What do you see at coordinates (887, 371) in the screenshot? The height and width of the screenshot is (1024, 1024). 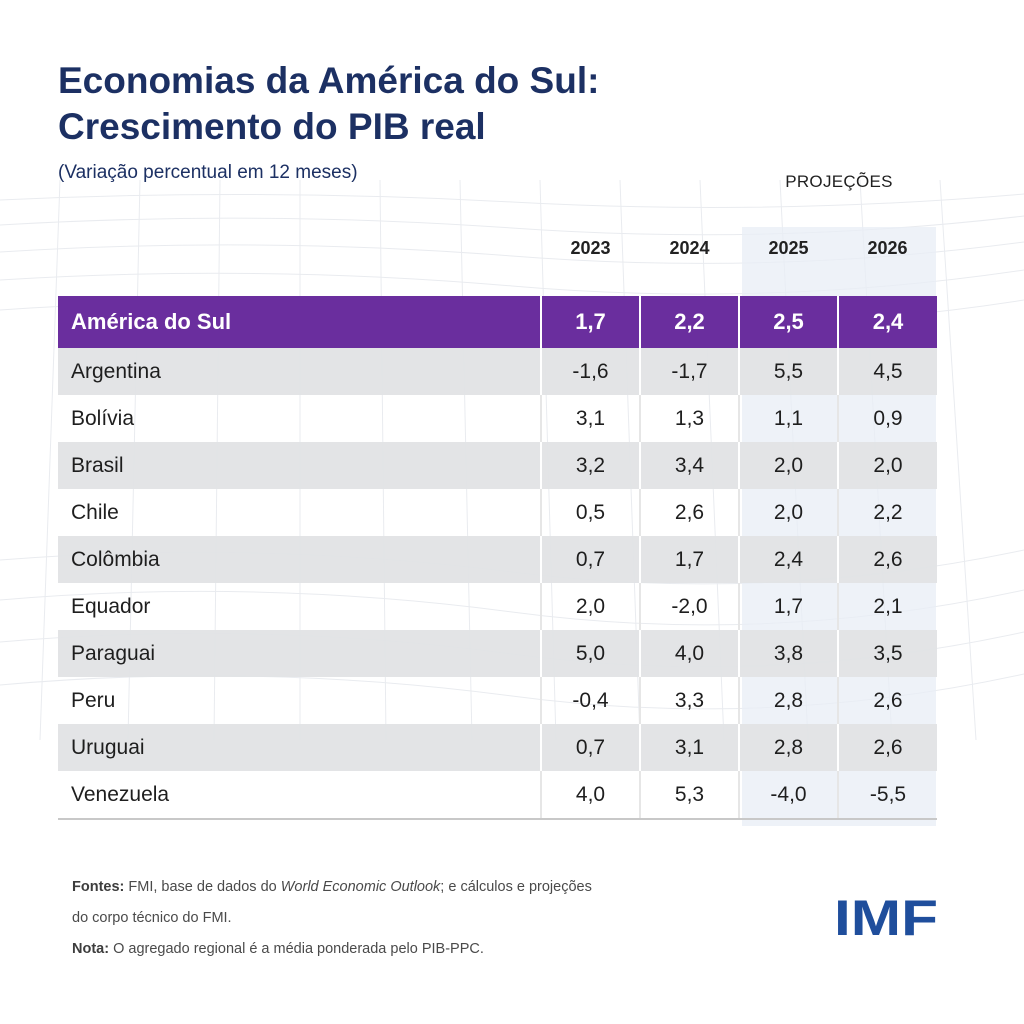 I see `cell-value: 4,5` at bounding box center [887, 371].